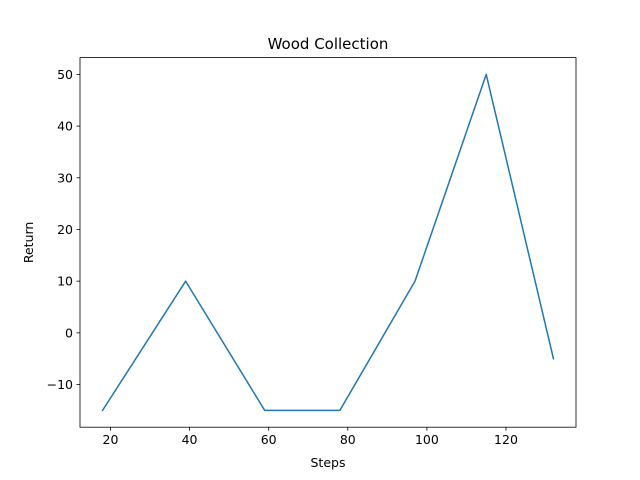 The image size is (640, 480). Describe the element at coordinates (69, 332) in the screenshot. I see `y-tick-label: 0` at that location.